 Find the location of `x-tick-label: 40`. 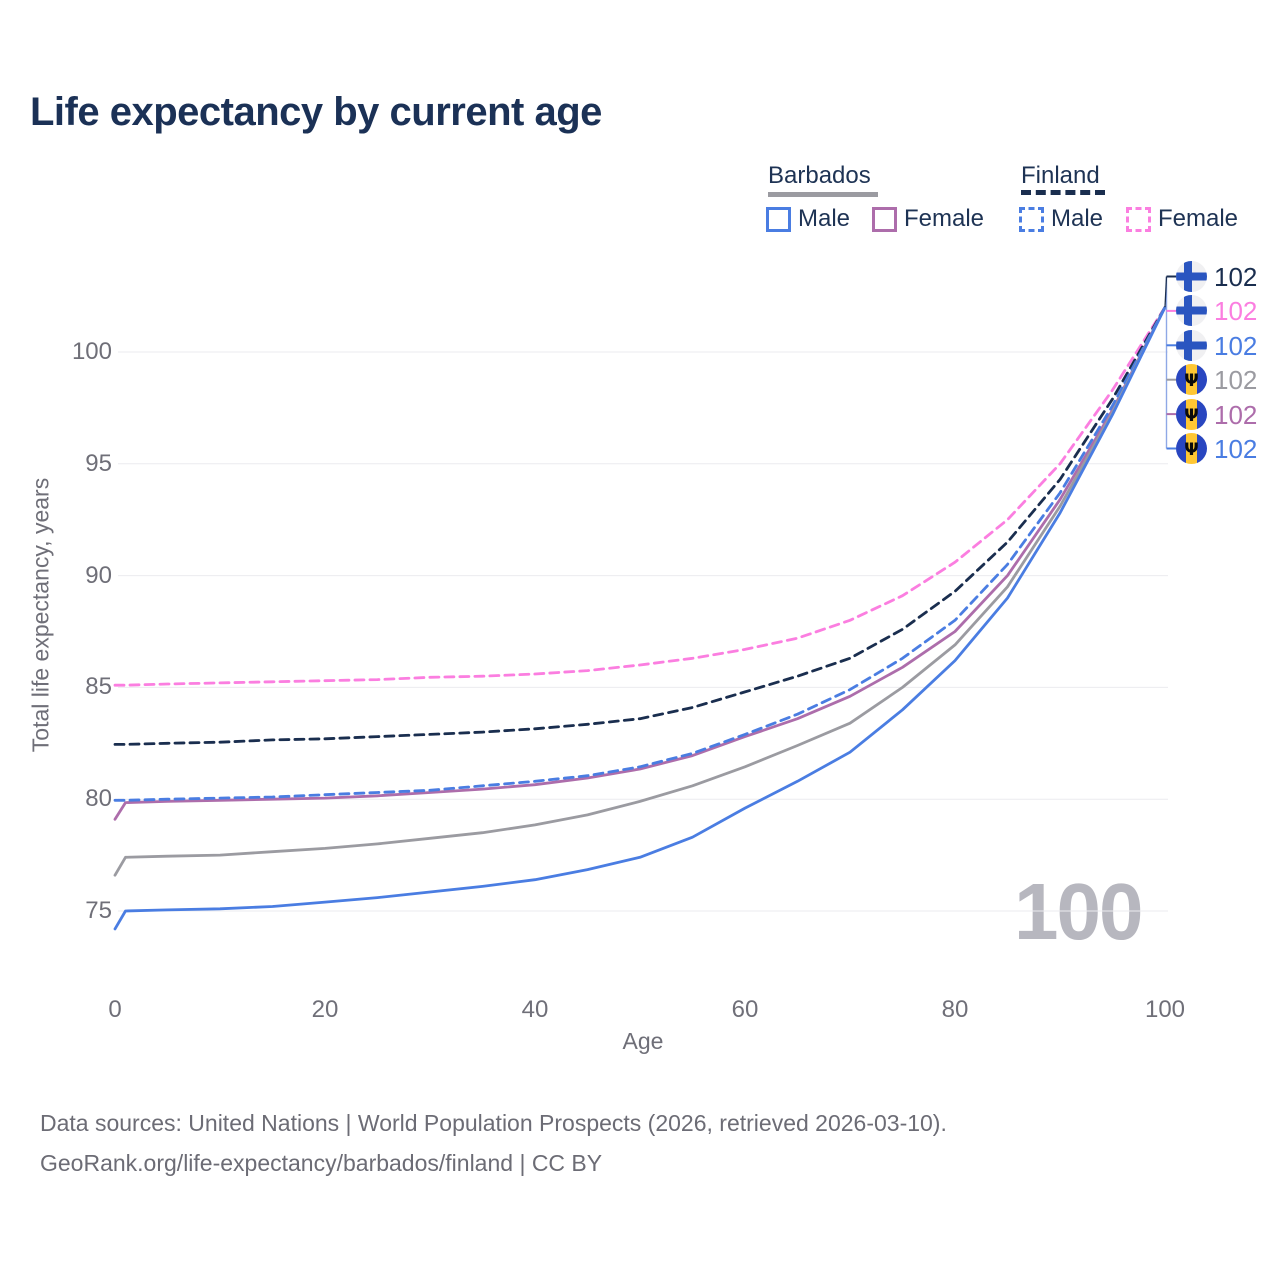

x-tick-label: 40 is located at coordinates (535, 1009).